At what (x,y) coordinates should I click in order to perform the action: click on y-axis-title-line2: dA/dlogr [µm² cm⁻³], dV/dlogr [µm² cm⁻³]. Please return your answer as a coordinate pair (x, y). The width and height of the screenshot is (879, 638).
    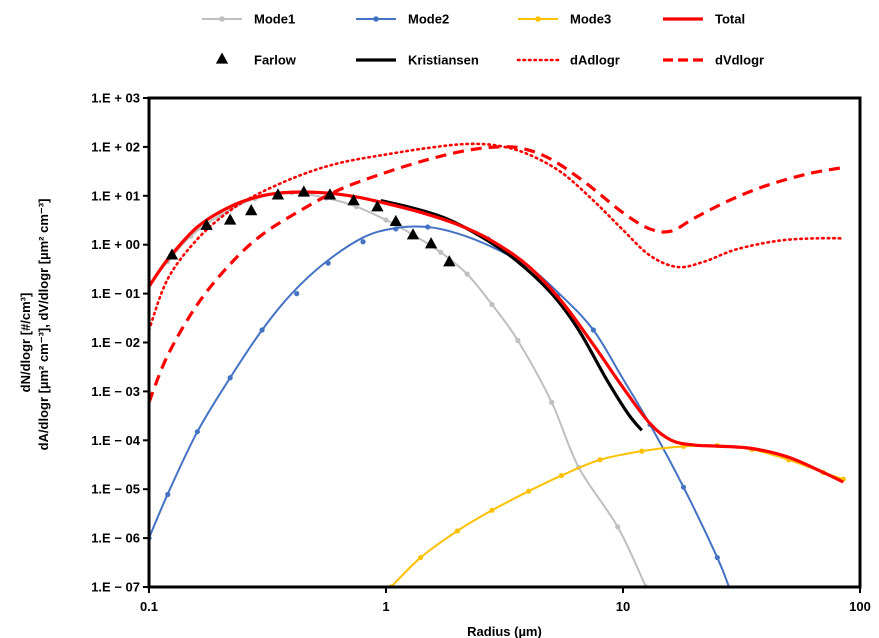
    Looking at the image, I should click on (43, 325).